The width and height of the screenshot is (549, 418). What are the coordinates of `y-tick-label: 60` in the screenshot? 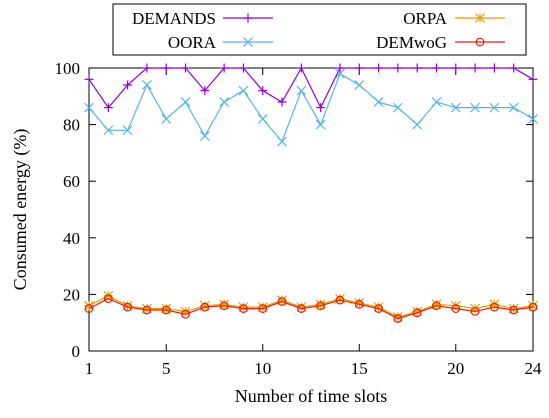 It's located at (71, 181).